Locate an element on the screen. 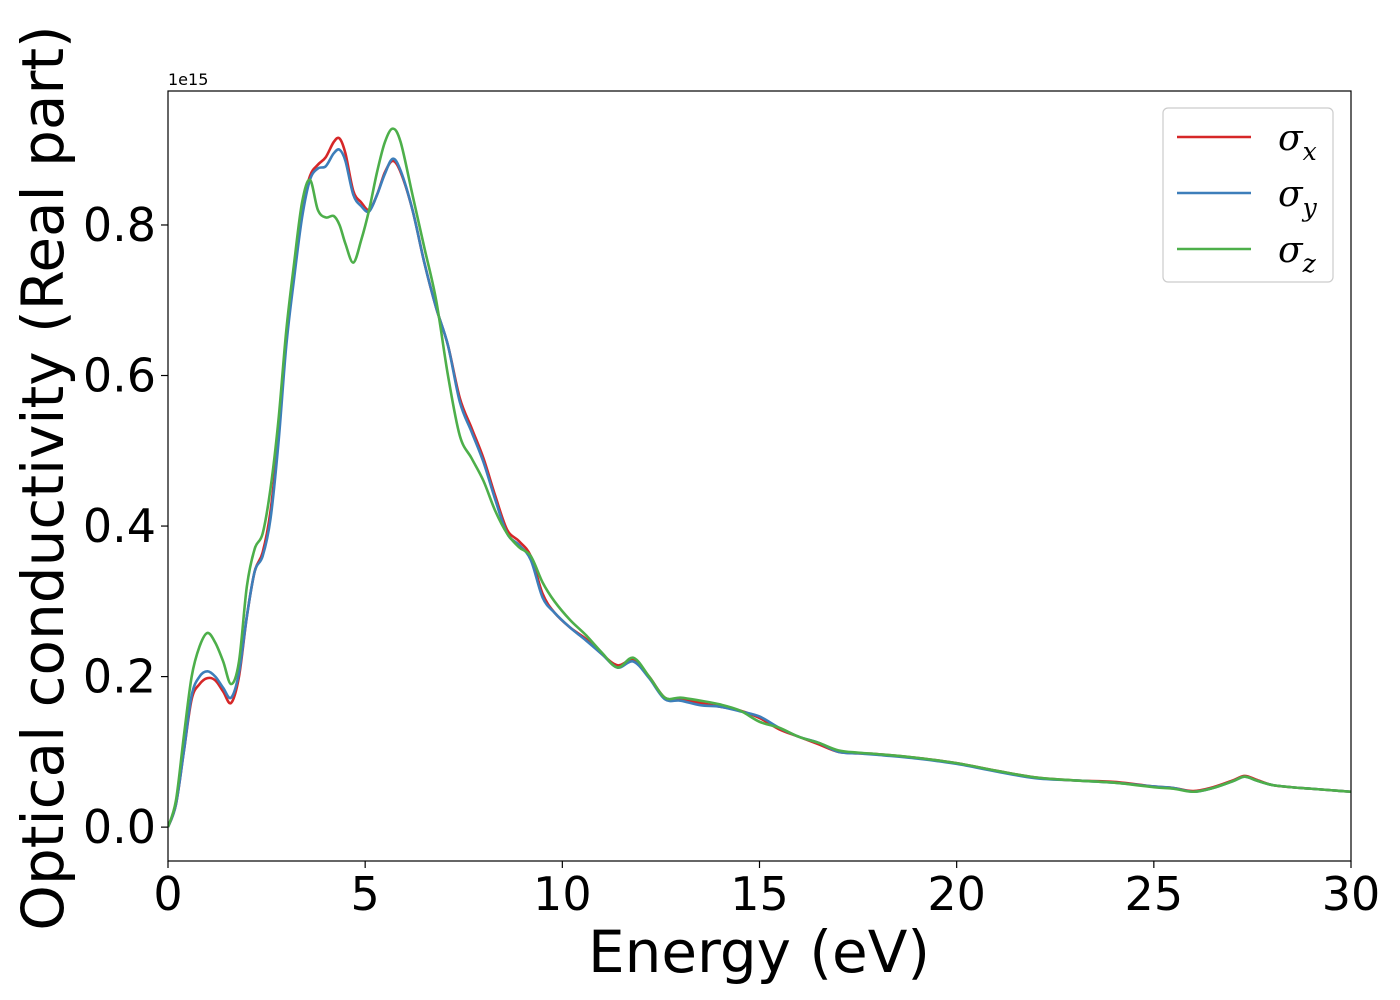  legend-label-x: σx is located at coordinates (1297, 142).